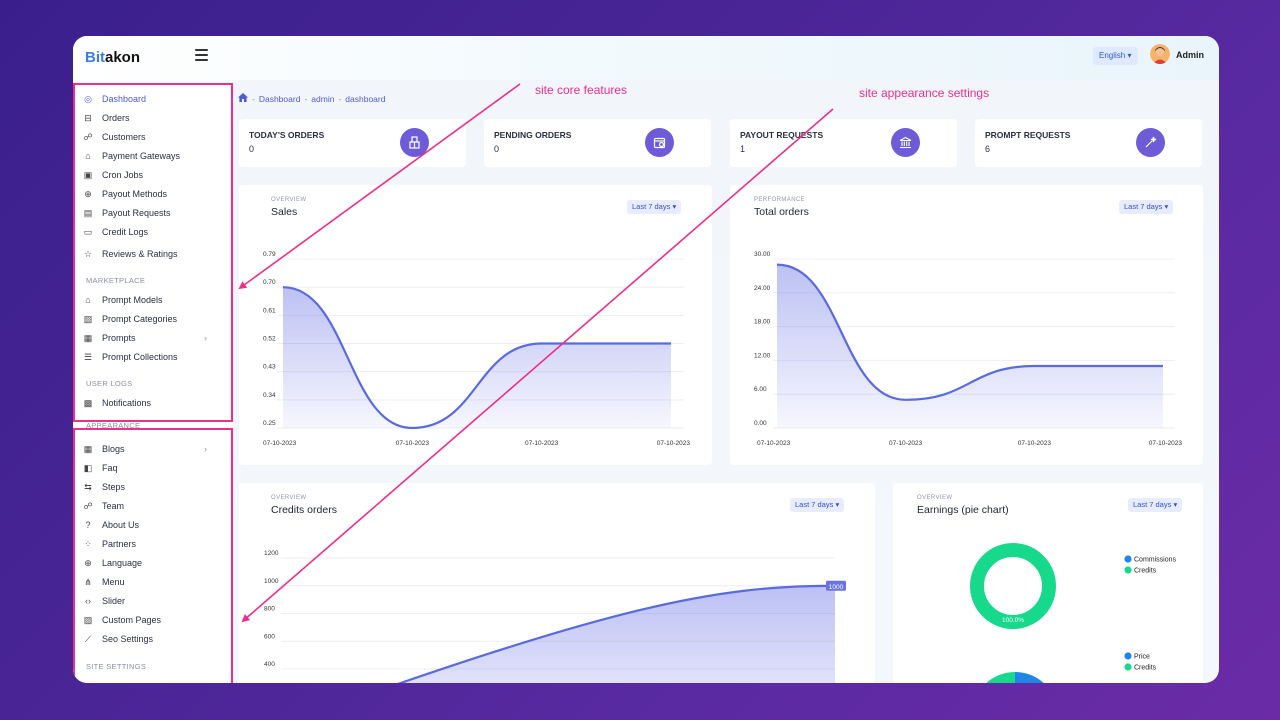 The width and height of the screenshot is (1280, 720). What do you see at coordinates (124, 99) in the screenshot?
I see `sidebar-item-label: Dashboard` at bounding box center [124, 99].